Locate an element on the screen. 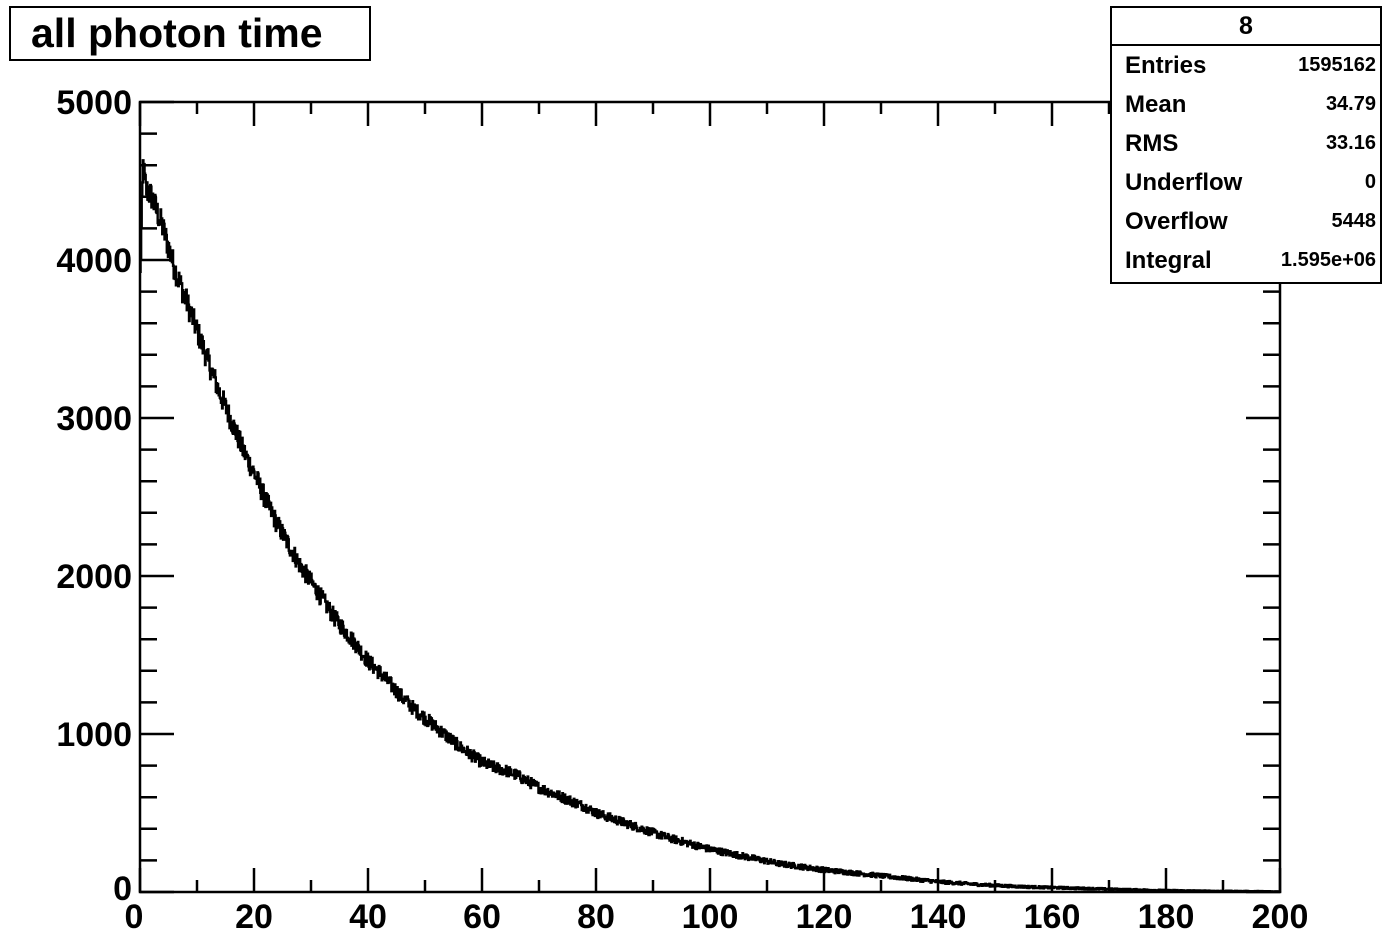 Image resolution: width=1384 pixels, height=931 pixels. x-tick-label: 0 is located at coordinates (134, 914).